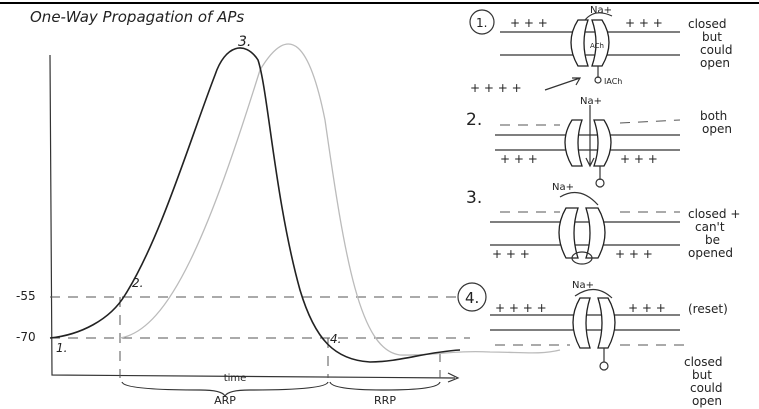  I want to click on period-label: RRP, so click(385, 400).